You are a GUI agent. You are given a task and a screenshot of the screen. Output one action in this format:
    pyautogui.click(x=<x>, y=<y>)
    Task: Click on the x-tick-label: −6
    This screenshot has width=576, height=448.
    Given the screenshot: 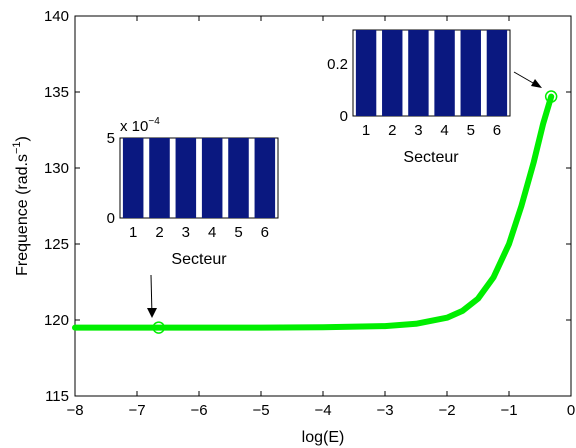 What is the action you would take?
    pyautogui.click(x=198, y=410)
    